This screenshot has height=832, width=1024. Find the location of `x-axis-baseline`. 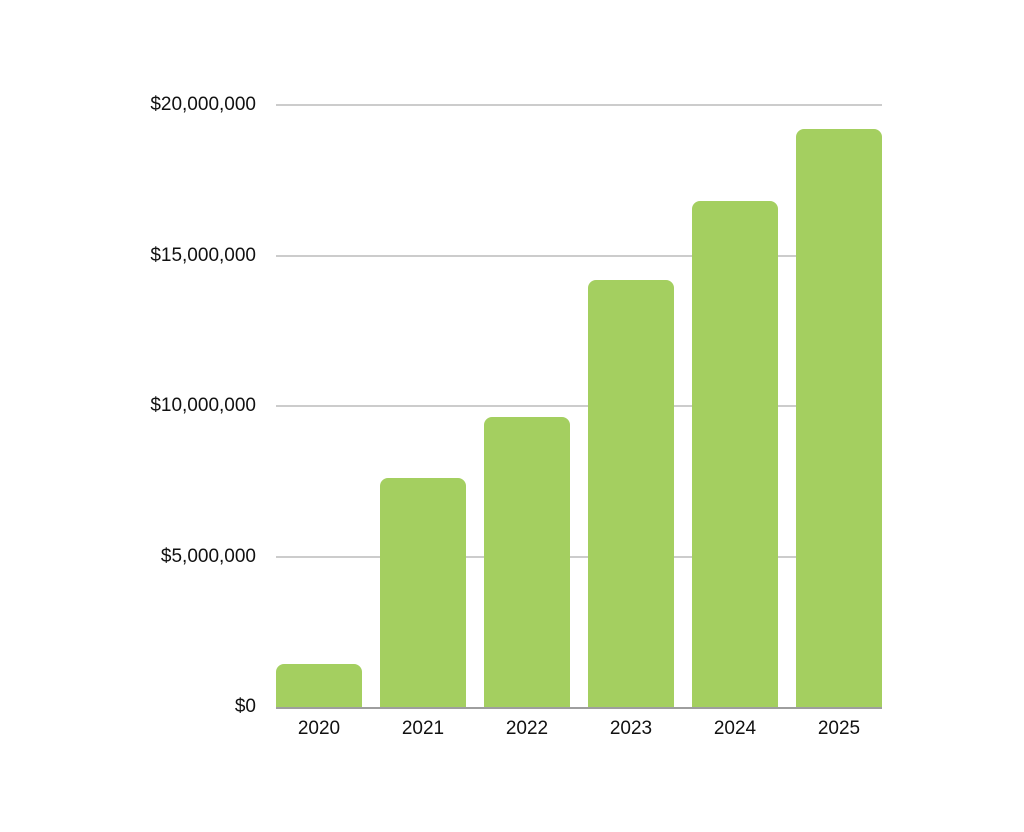

x-axis-baseline is located at coordinates (579, 708).